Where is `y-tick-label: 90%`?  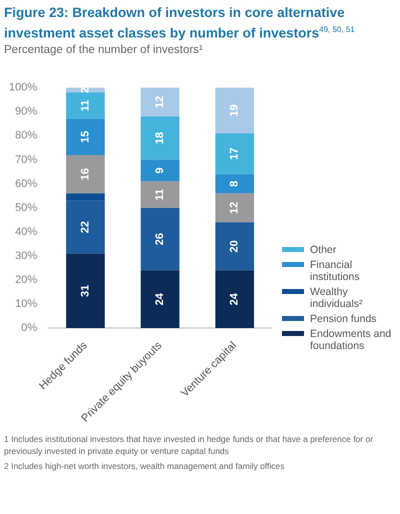 y-tick-label: 90% is located at coordinates (26, 112).